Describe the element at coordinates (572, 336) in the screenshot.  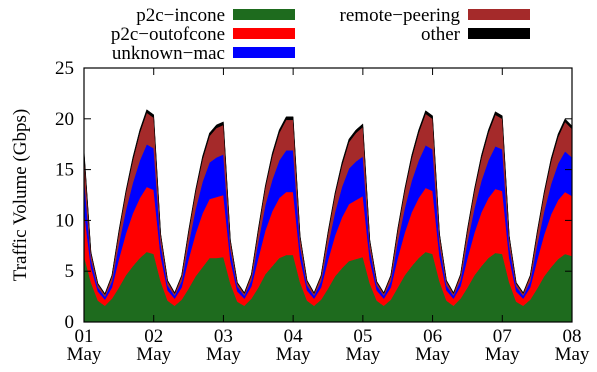
I see `x-tick-label-day-7: 08` at that location.